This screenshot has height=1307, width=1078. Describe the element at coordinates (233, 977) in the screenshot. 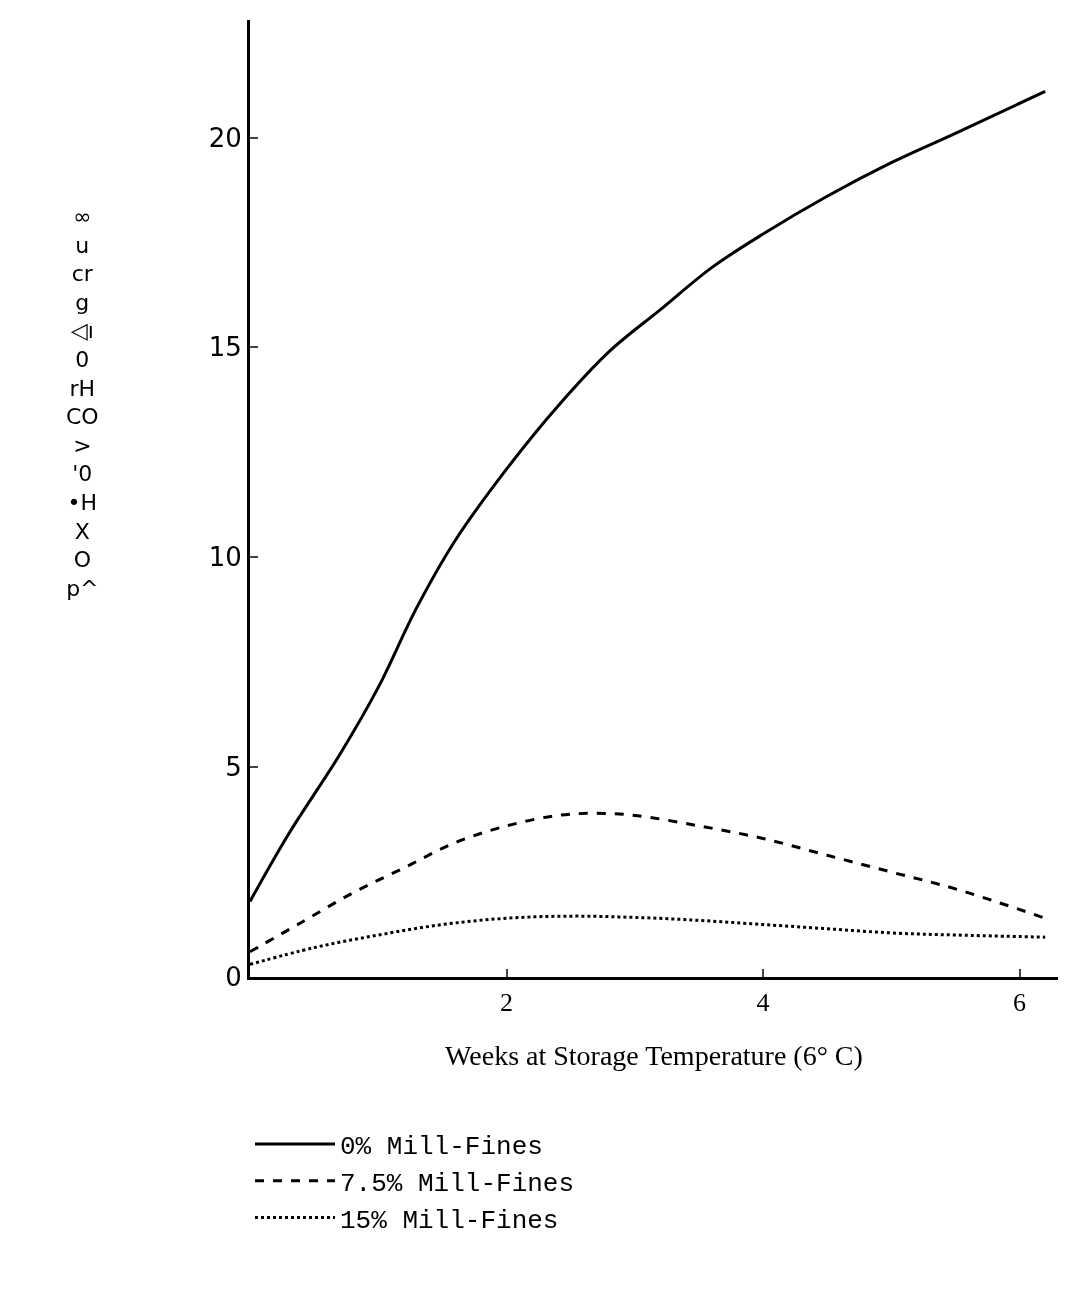

I see `y-tick-label: 0` at that location.